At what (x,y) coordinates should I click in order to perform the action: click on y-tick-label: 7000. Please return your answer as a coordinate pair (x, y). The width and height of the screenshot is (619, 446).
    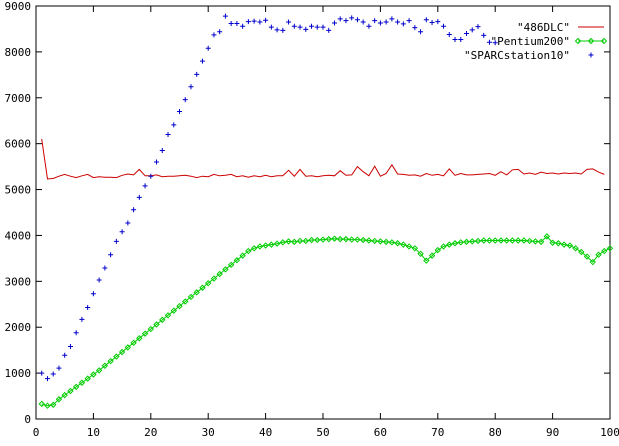
    Looking at the image, I should click on (18, 98).